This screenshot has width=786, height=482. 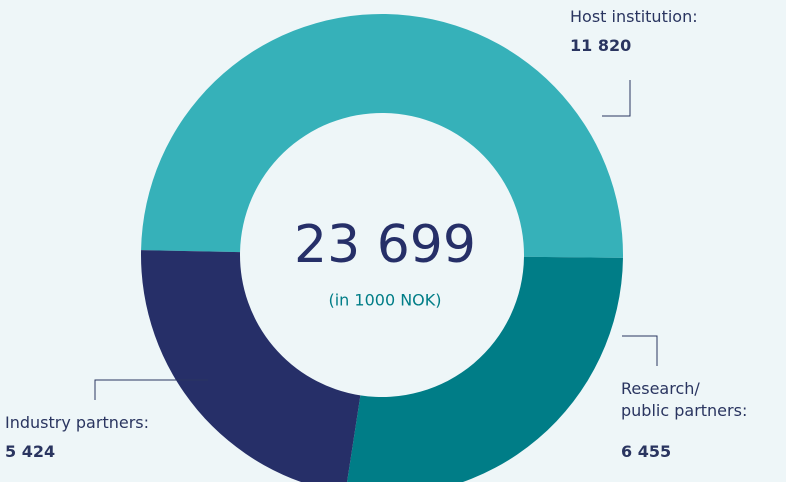 I want to click on donut-slice, so click(x=251, y=366).